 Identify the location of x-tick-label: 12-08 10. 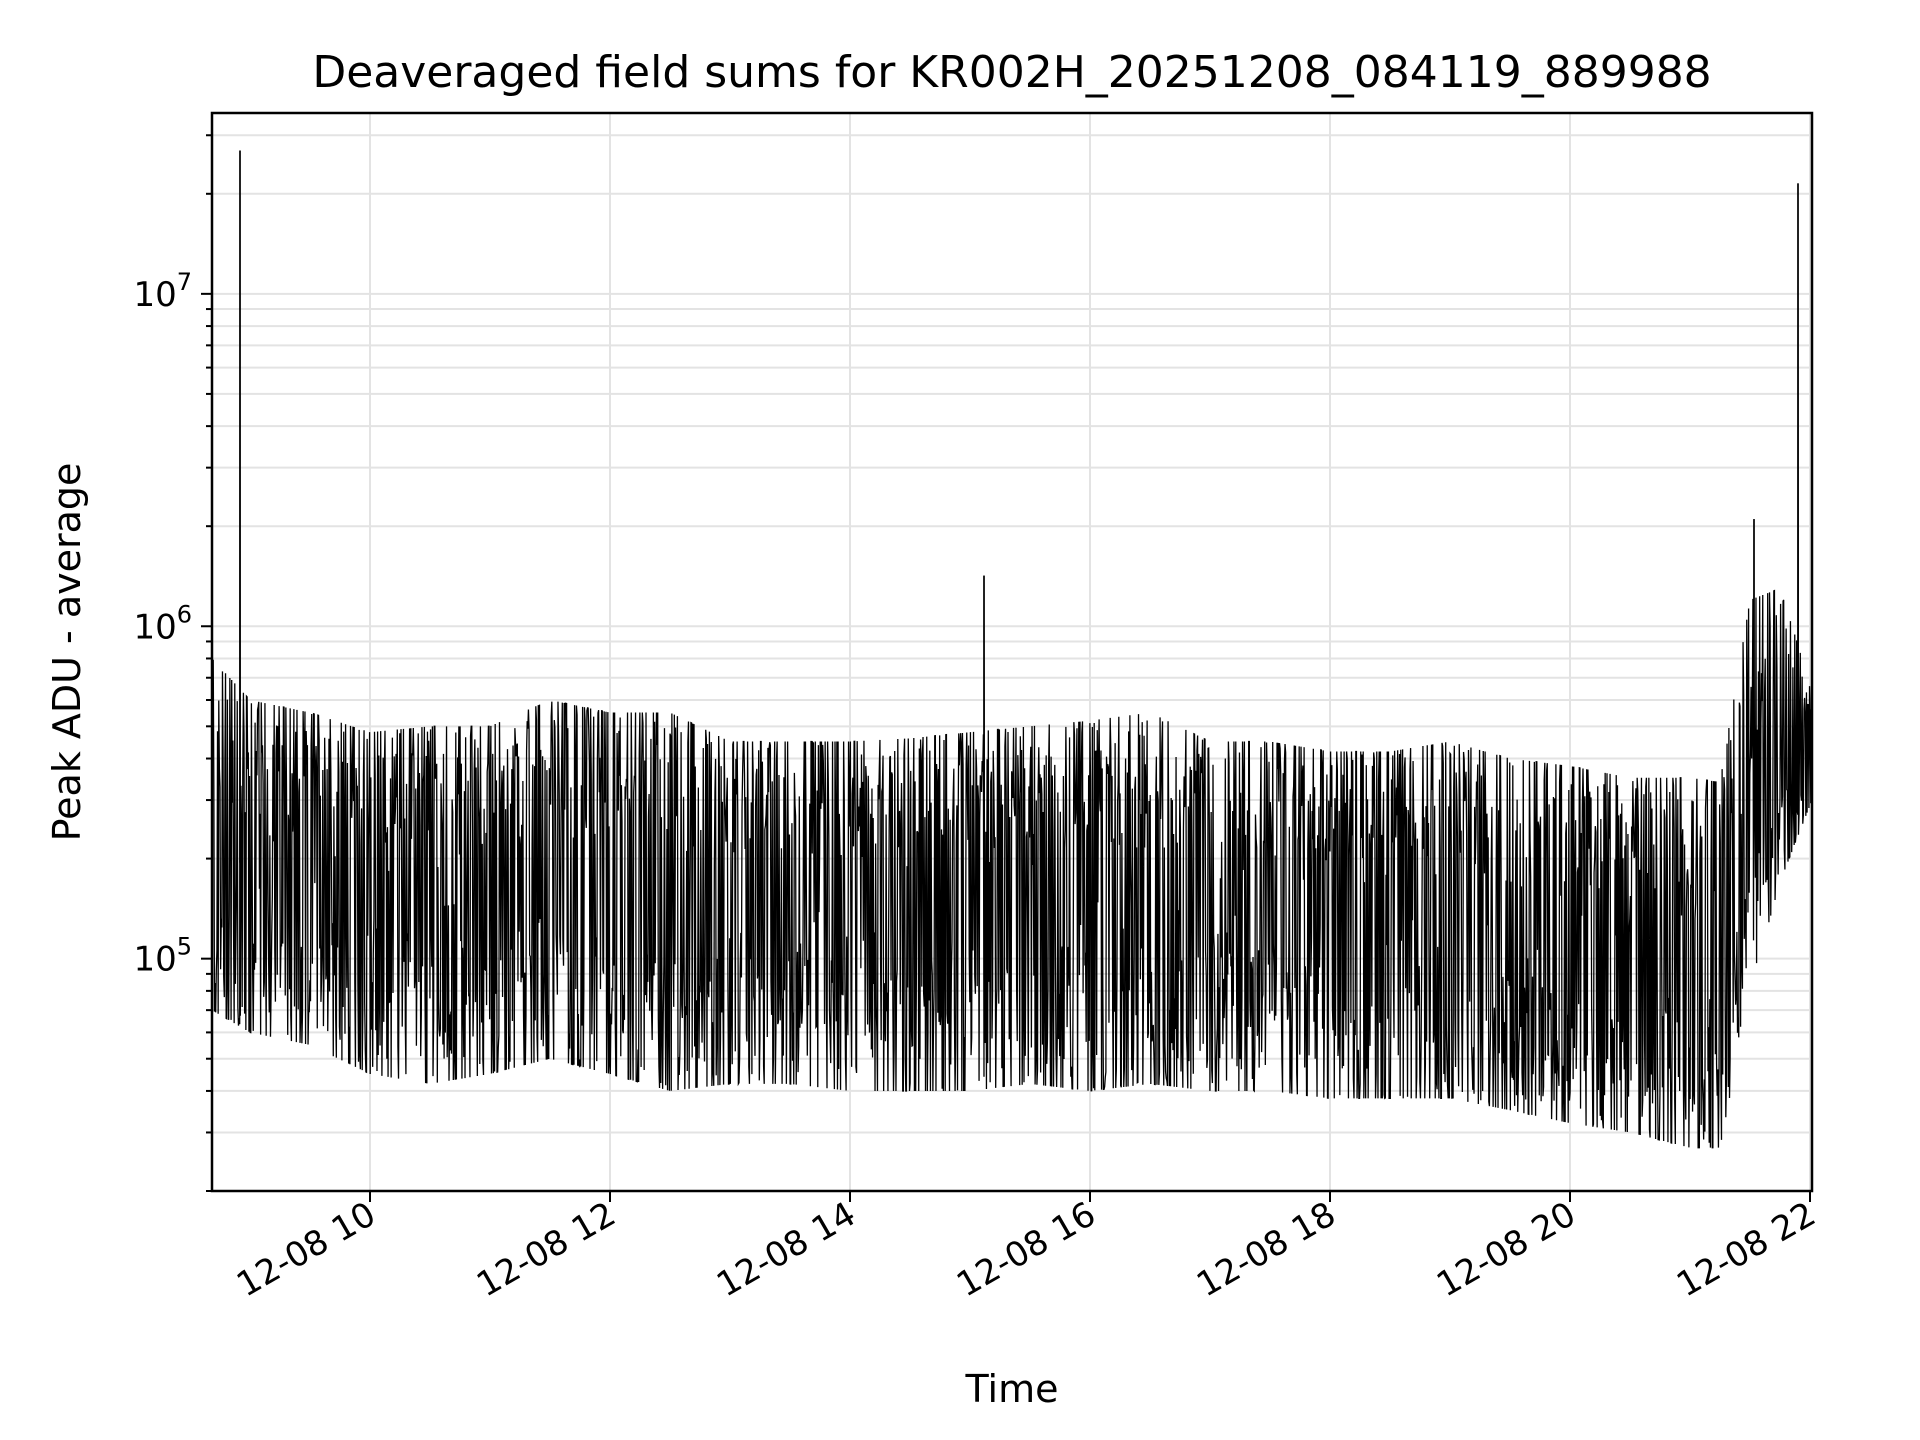
(306, 1249).